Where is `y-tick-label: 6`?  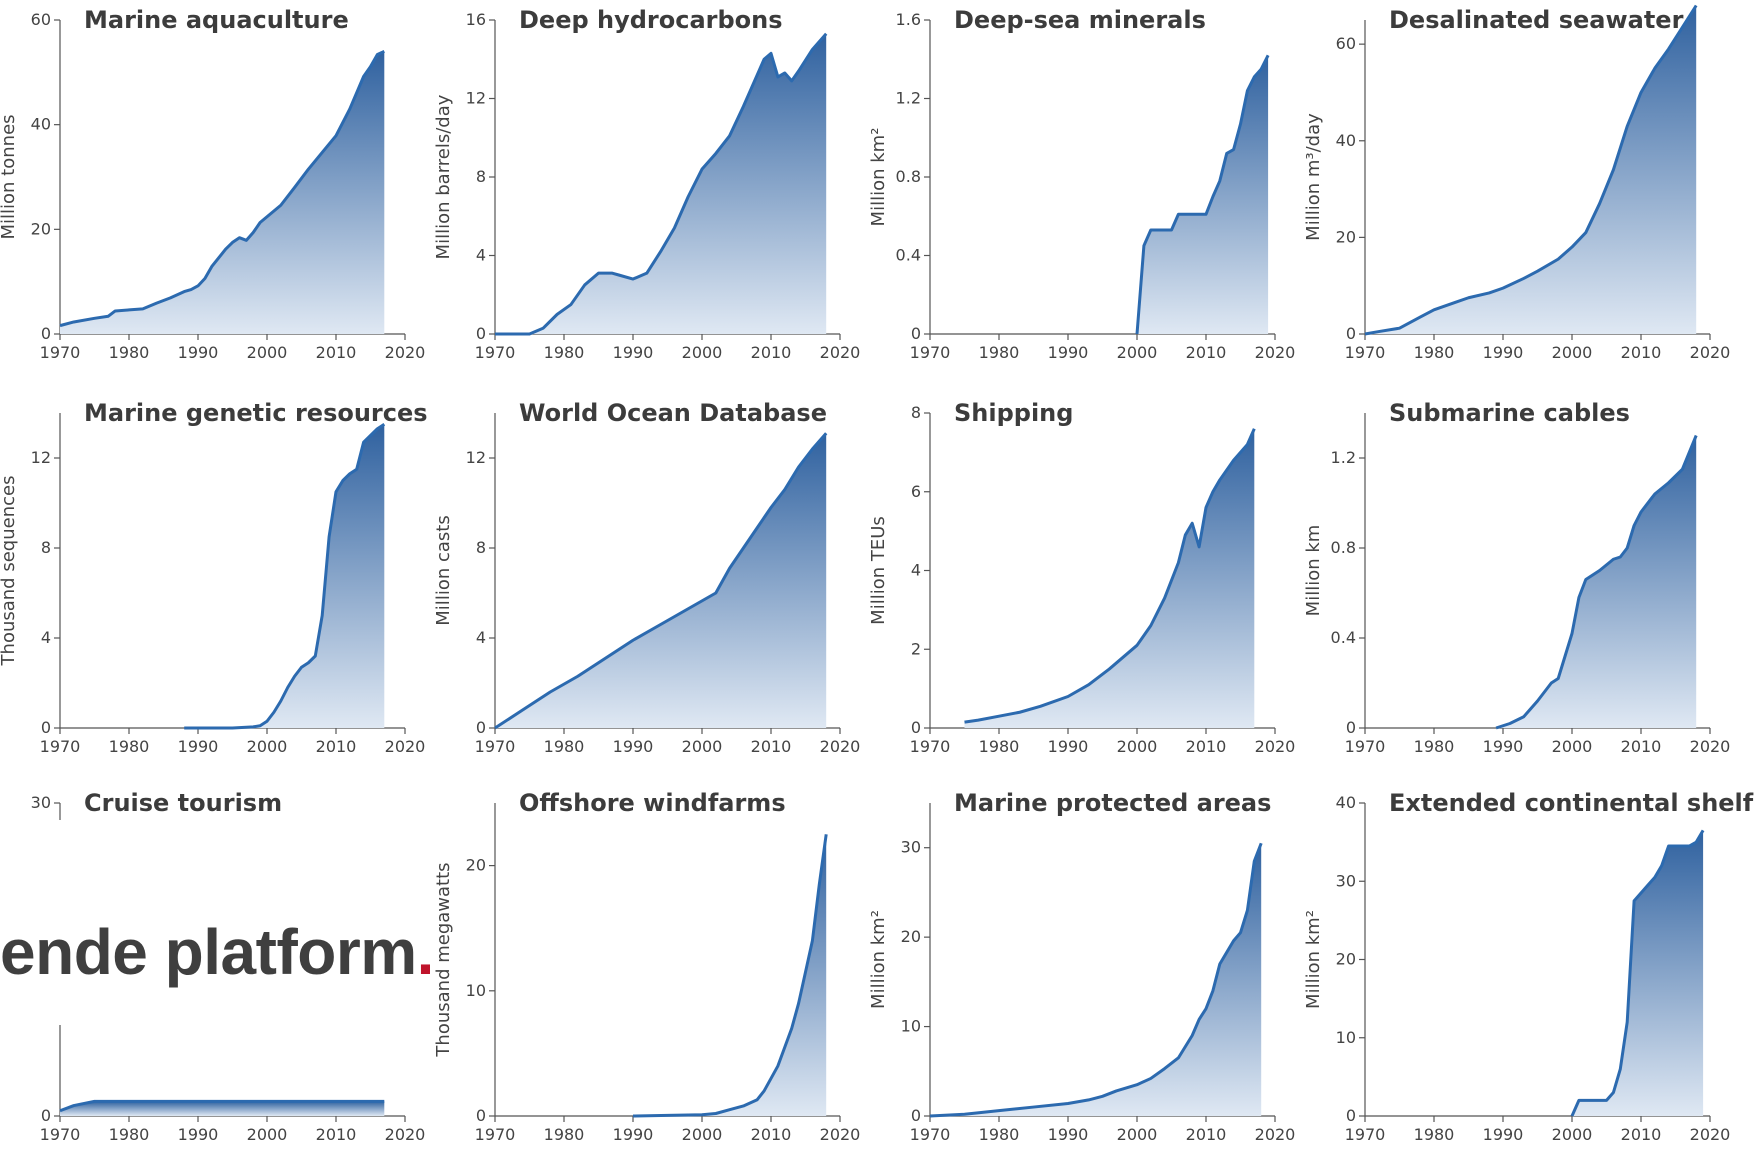
y-tick-label: 6 is located at coordinates (916, 491).